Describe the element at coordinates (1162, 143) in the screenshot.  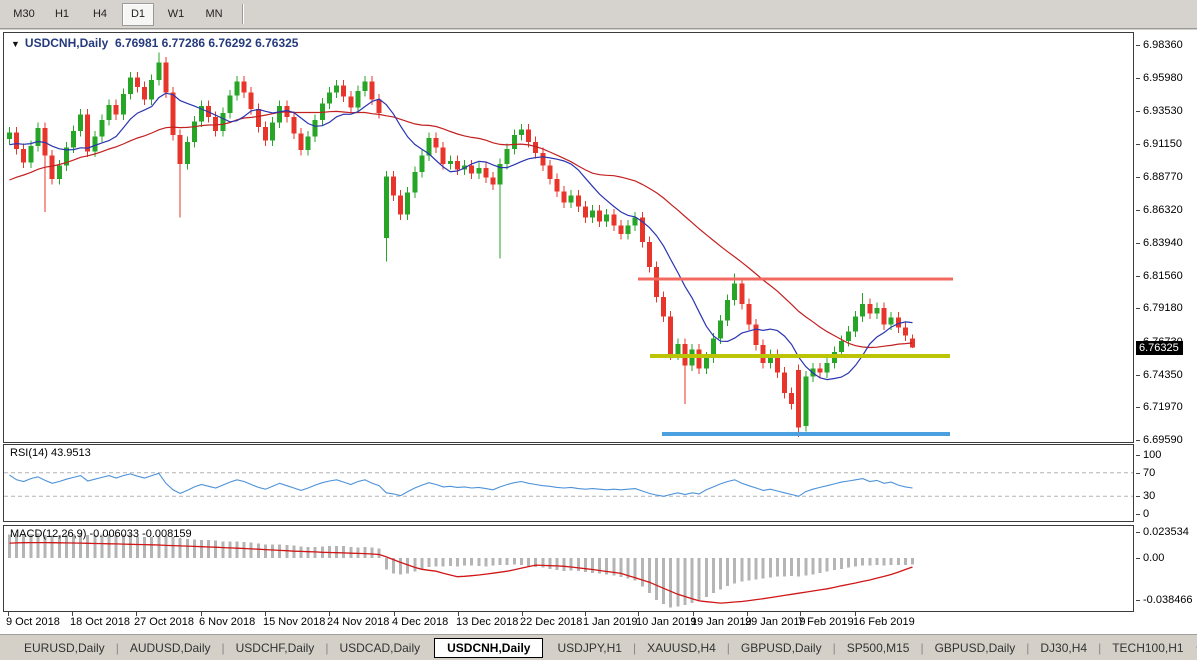
I see `price-axis-label: 6.91150` at that location.